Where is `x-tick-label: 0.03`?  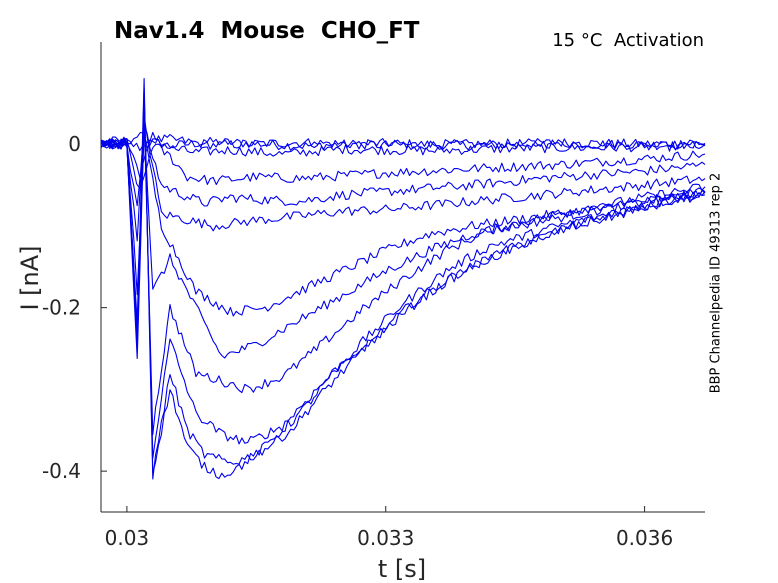
x-tick-label: 0.03 is located at coordinates (127, 538).